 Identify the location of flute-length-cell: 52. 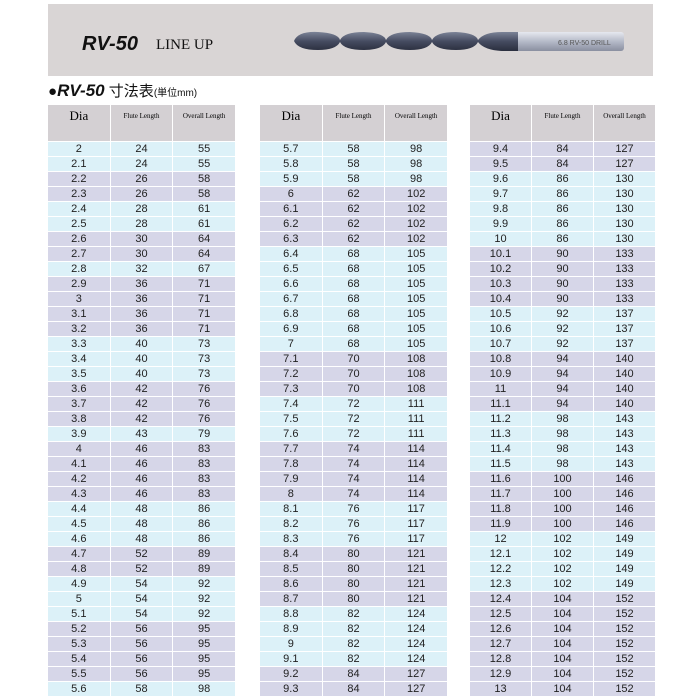
(141, 569).